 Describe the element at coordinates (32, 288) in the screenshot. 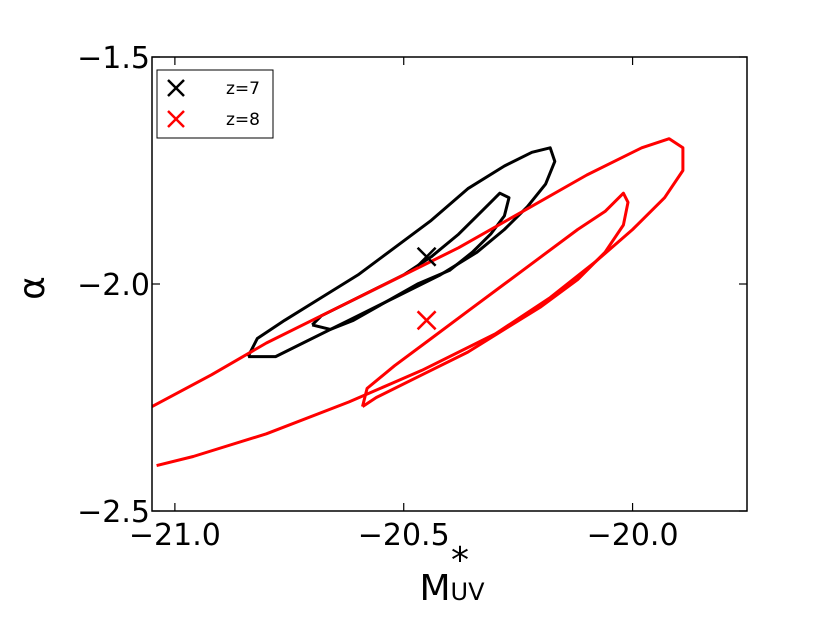

I see `y-axis-label: α` at that location.